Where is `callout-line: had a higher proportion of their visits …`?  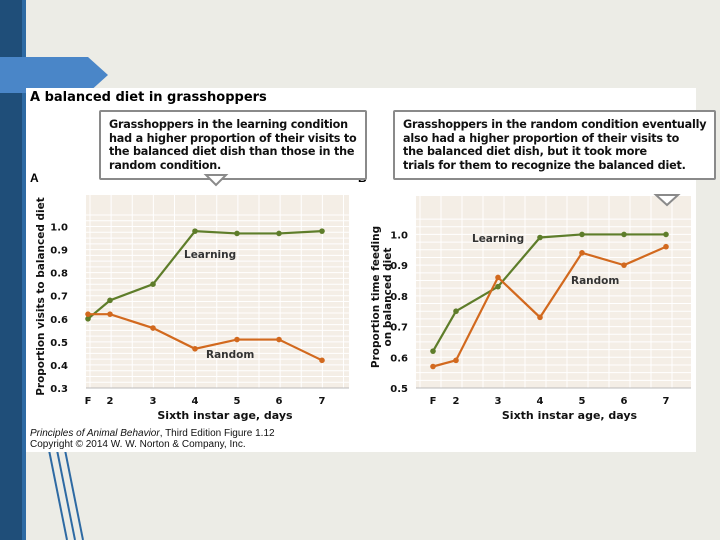
callout-line: had a higher proportion of their visits … is located at coordinates (233, 138).